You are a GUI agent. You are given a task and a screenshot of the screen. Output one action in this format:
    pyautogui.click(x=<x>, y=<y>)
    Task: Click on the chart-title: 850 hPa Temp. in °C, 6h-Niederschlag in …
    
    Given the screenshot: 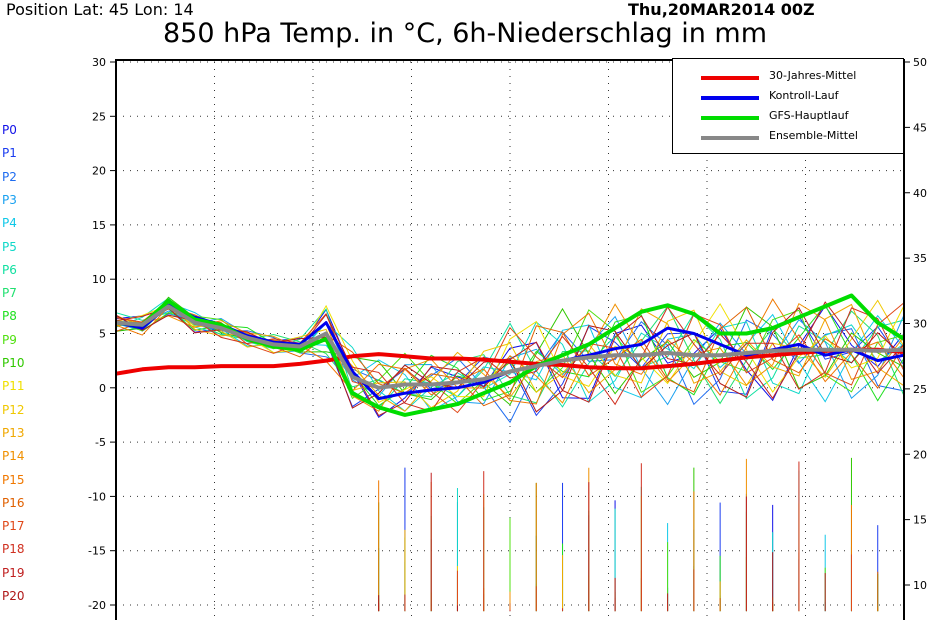 What is the action you would take?
    pyautogui.click(x=465, y=33)
    